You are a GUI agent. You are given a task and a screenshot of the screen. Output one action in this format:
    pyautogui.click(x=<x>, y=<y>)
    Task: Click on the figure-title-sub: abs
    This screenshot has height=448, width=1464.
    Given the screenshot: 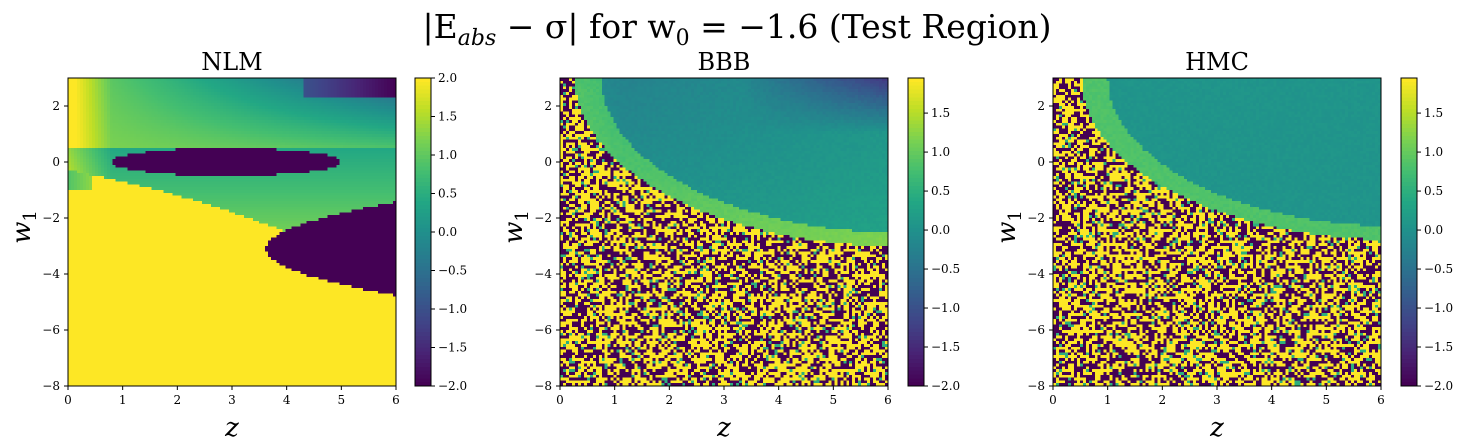 What is the action you would take?
    pyautogui.click(x=477, y=38)
    